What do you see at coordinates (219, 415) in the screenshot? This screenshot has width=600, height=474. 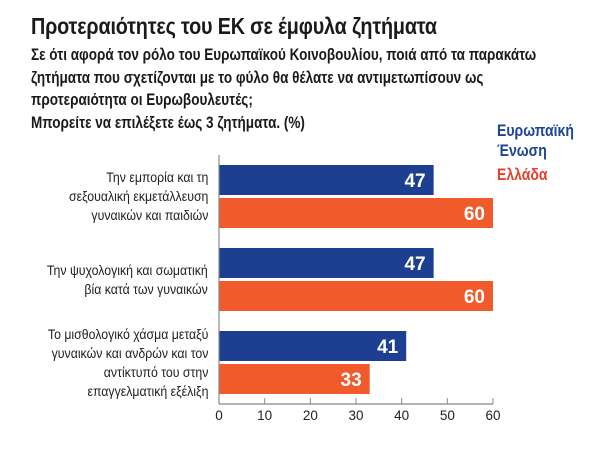 I see `x-tick-label: 0` at bounding box center [219, 415].